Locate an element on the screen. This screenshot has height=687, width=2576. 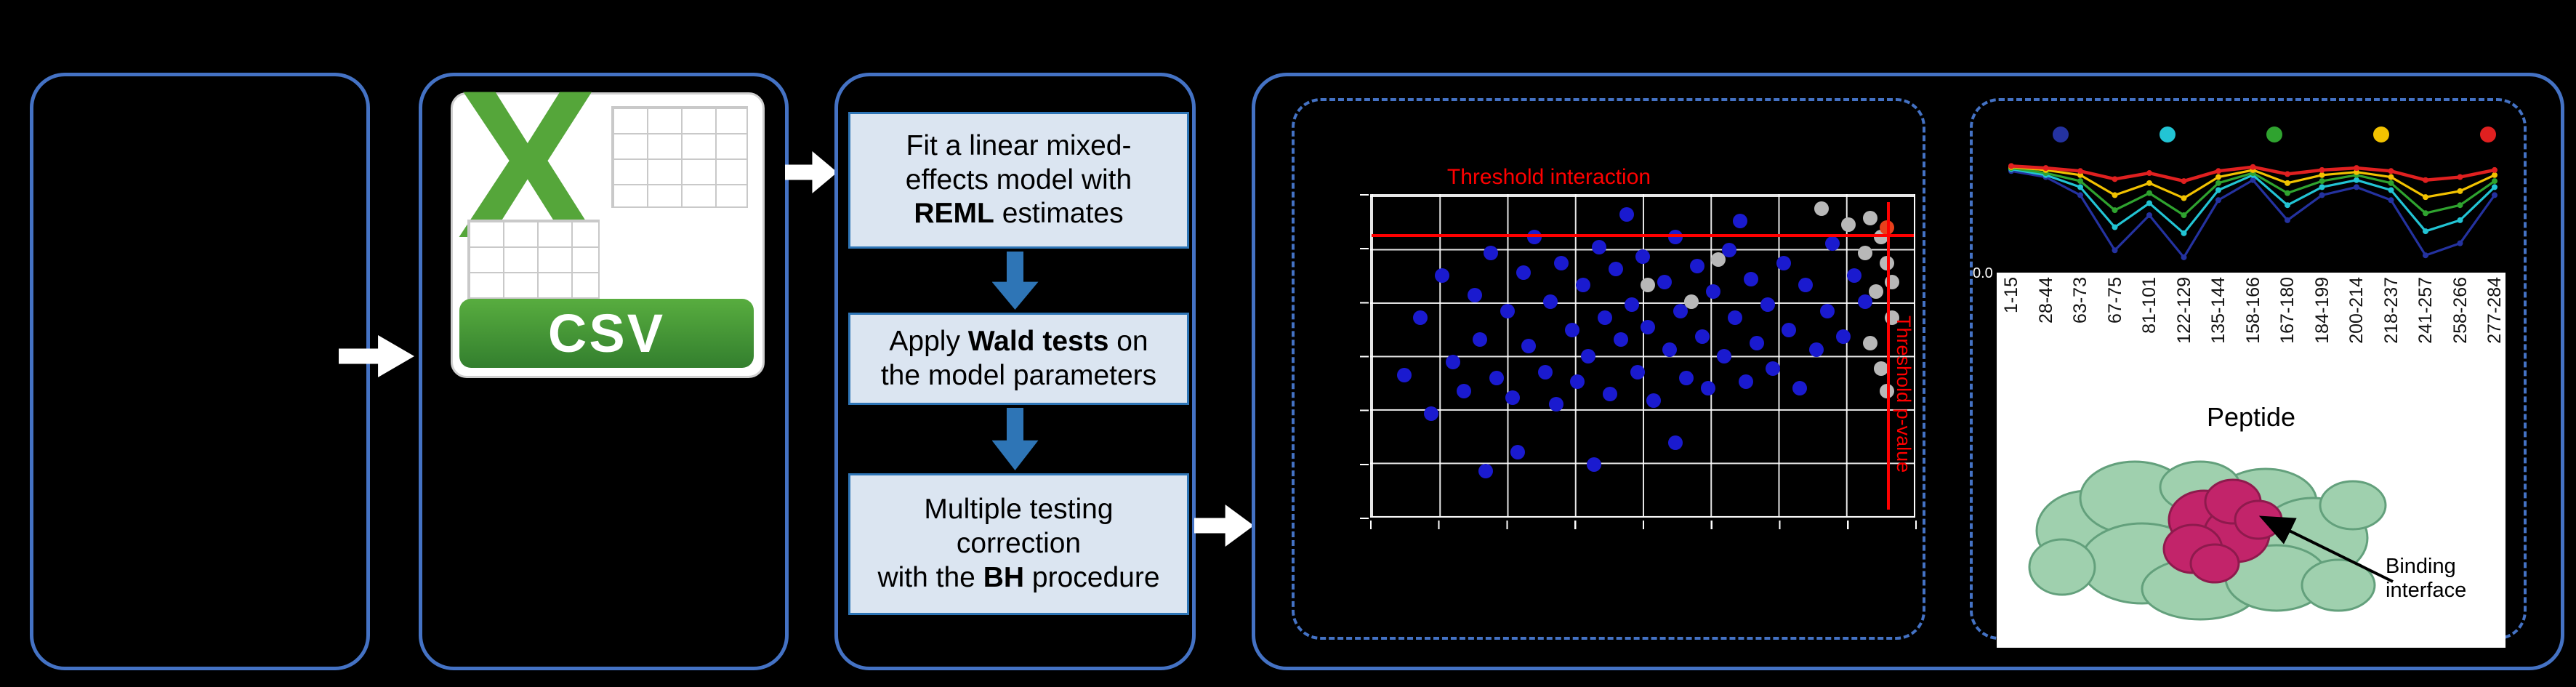
peptide-tick-label: 122-129 is located at coordinates (2183, 310).